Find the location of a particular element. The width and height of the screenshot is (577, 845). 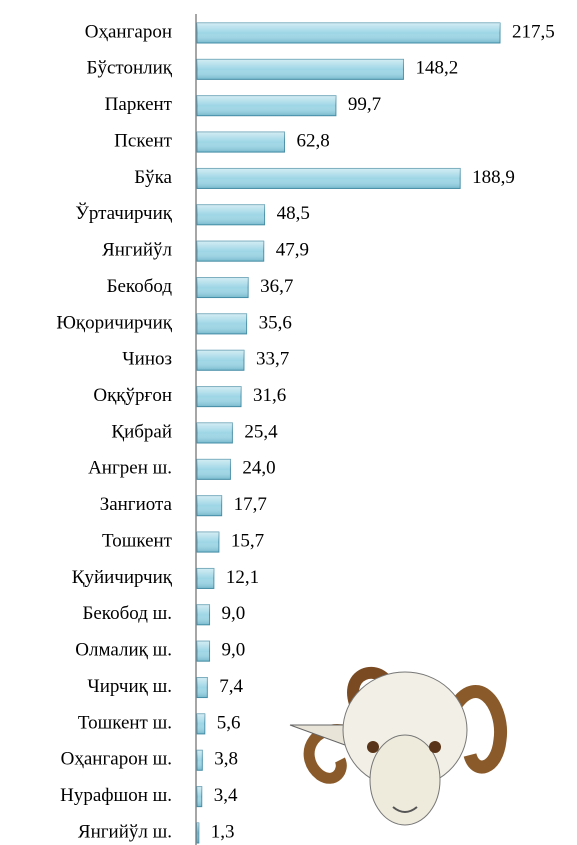

category-label: Оҳангарон ш. is located at coordinates (116, 759).